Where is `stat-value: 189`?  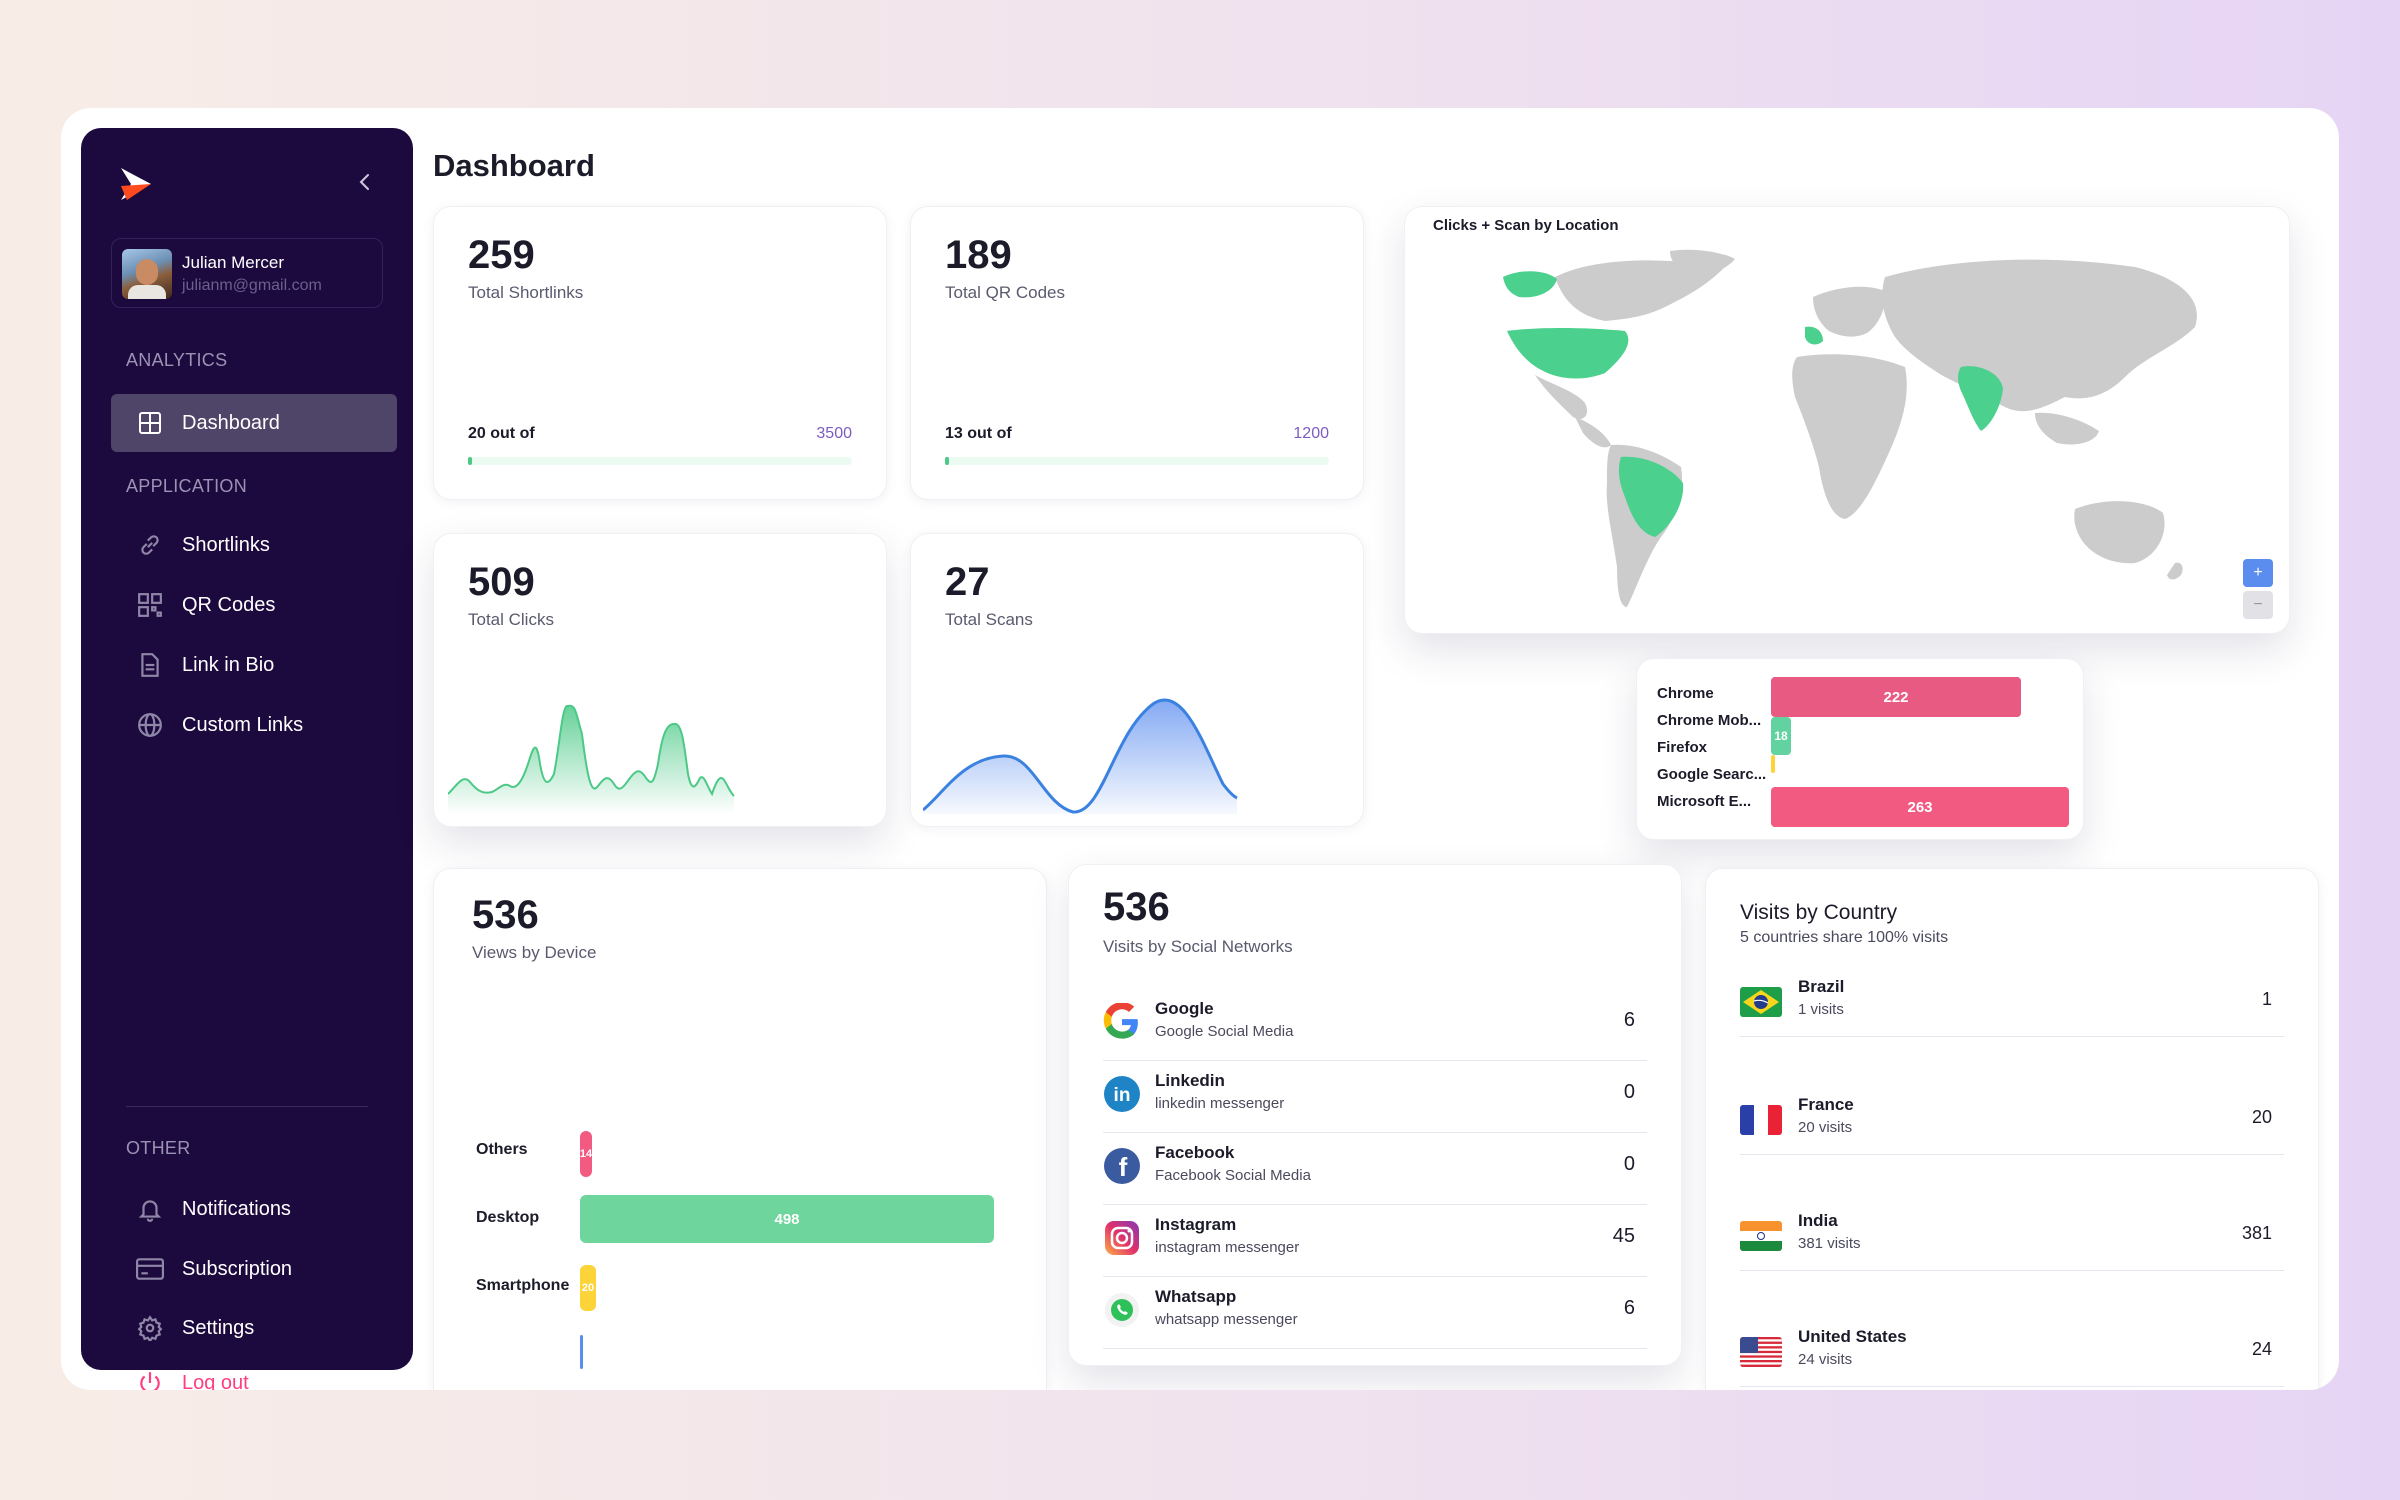
stat-value: 189 is located at coordinates (978, 255).